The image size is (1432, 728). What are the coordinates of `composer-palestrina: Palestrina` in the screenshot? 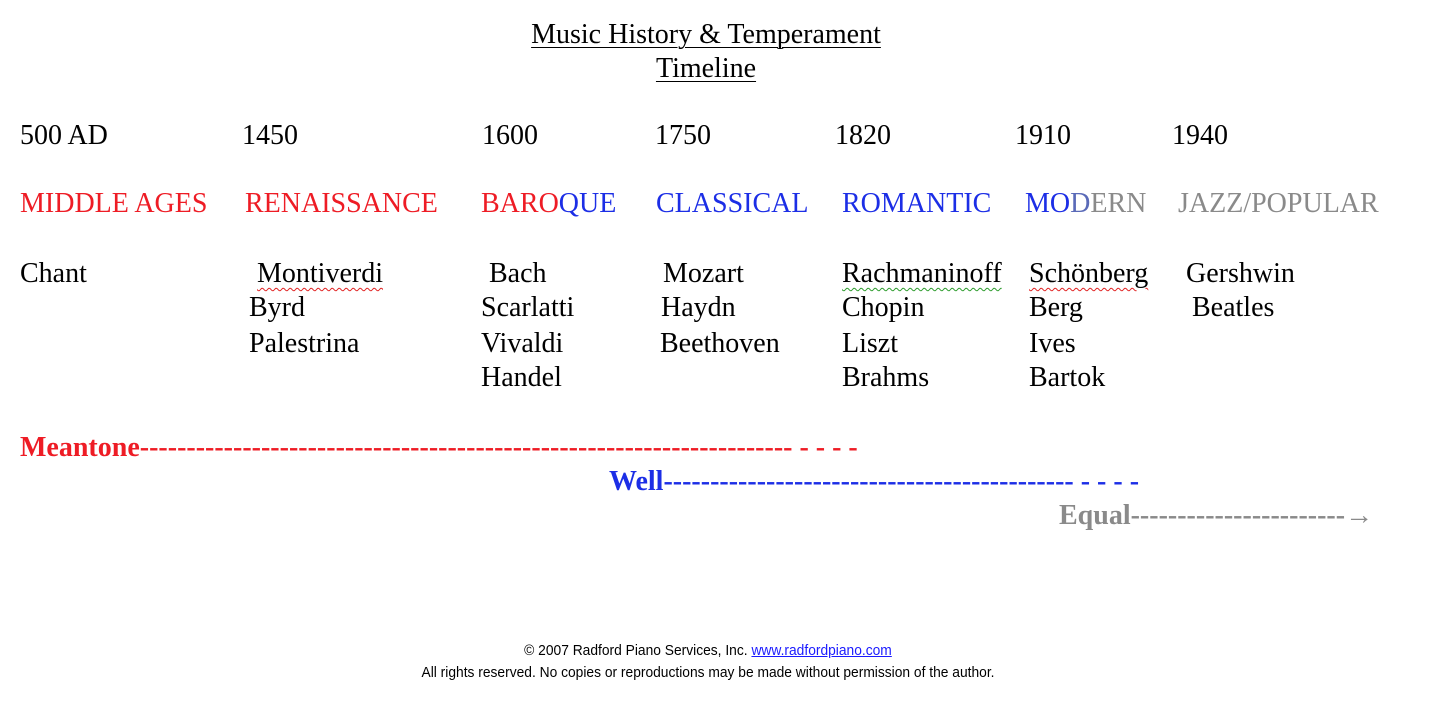 It's located at (304, 343).